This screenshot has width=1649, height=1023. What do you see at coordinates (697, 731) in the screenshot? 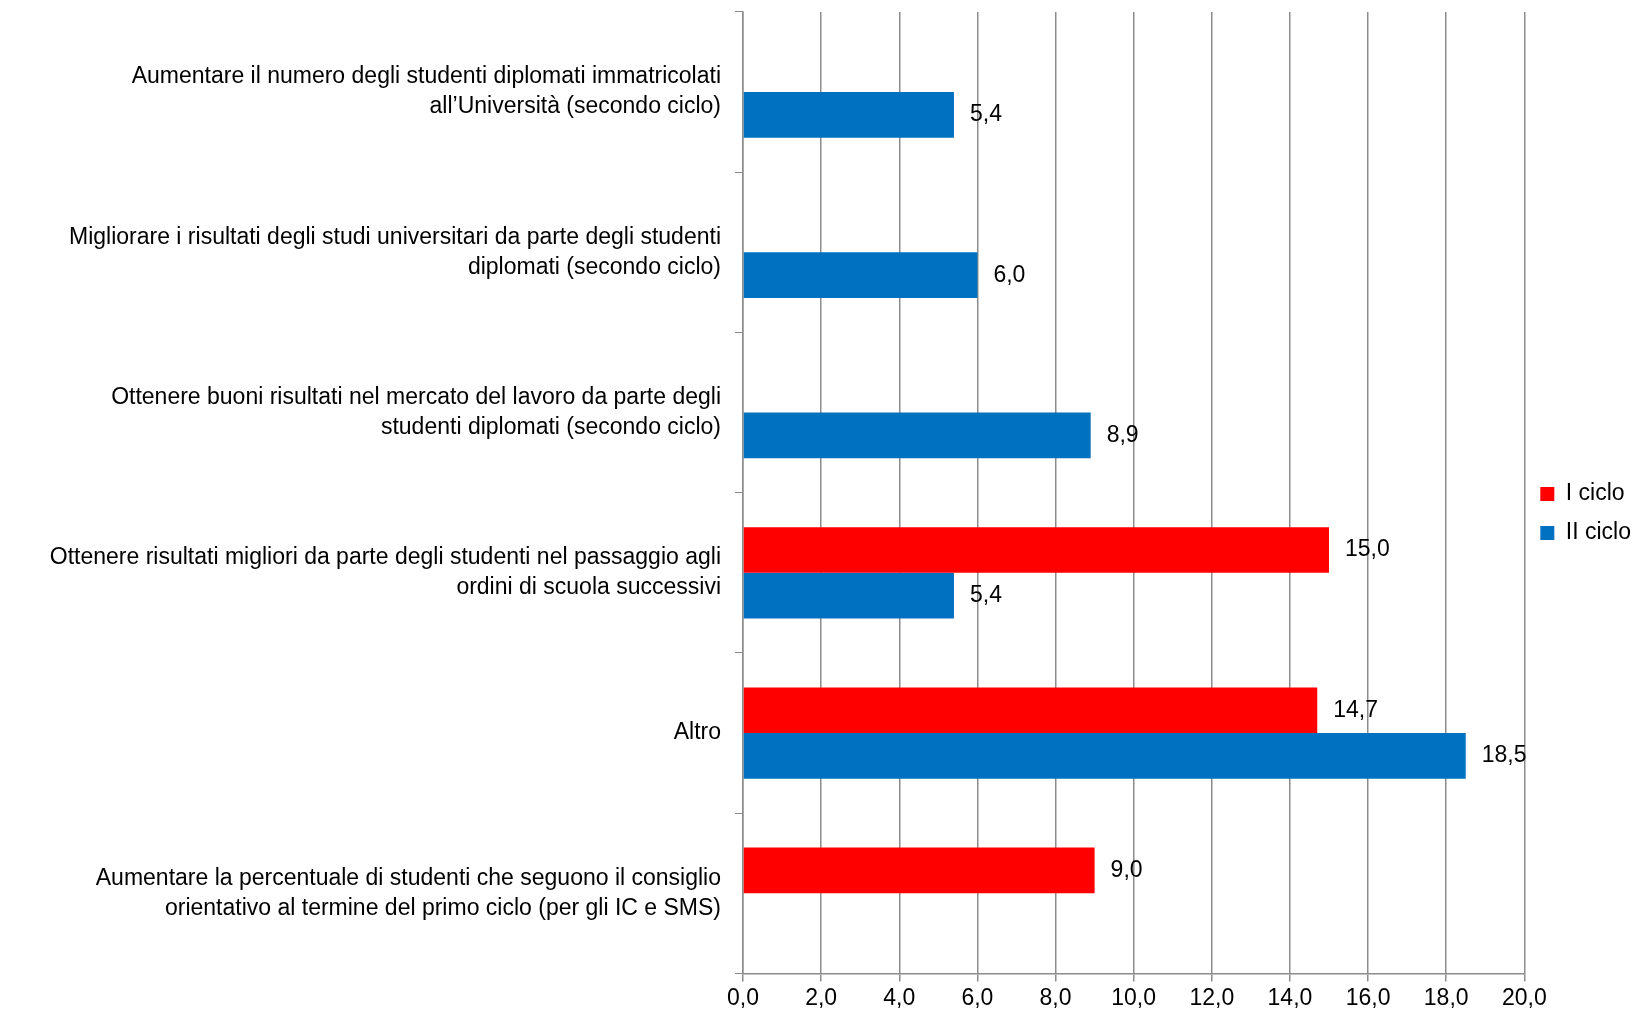
I see `y-tick-label: Altro` at bounding box center [697, 731].